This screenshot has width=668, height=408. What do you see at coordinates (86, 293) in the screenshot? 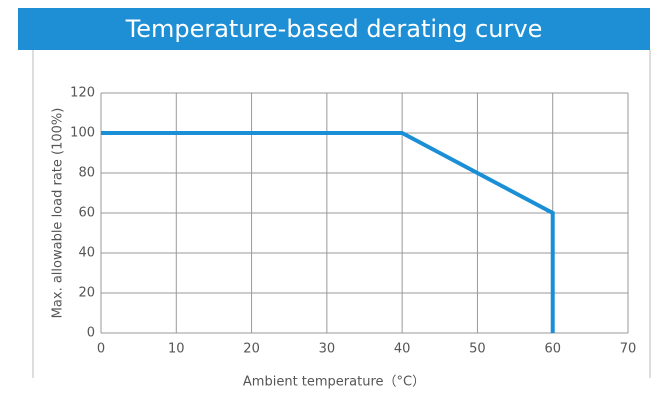
I see `y-tick-label: 20` at bounding box center [86, 293].